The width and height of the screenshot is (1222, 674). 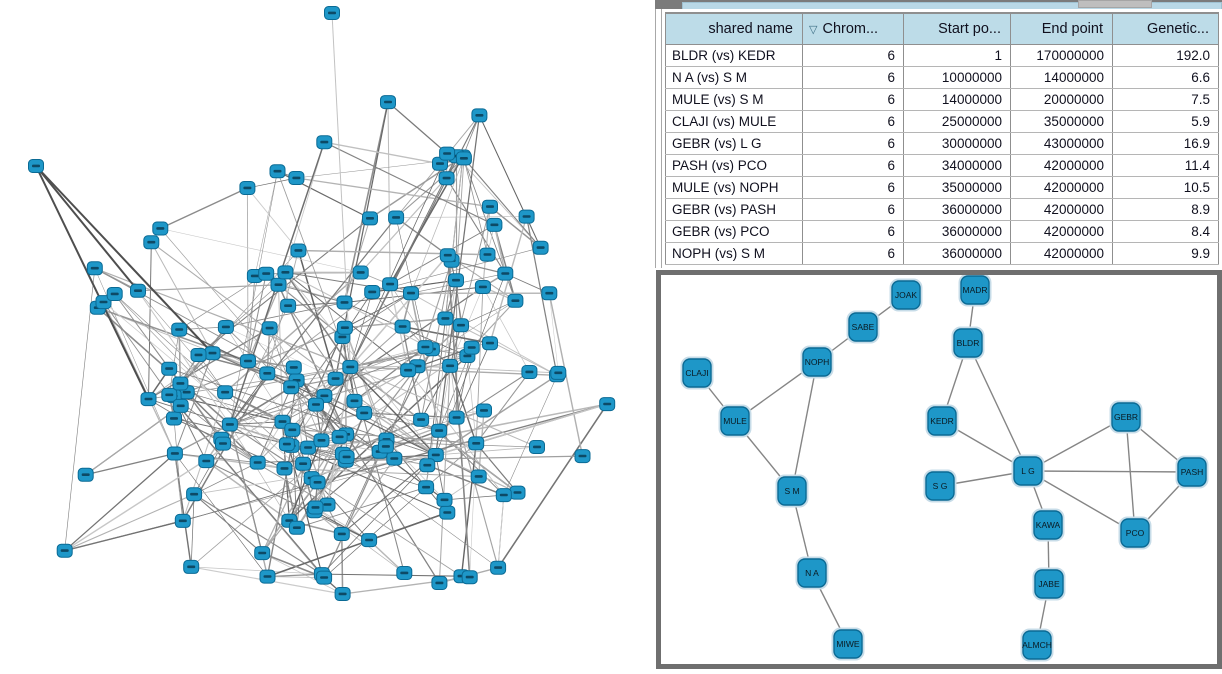 What do you see at coordinates (957, 56) in the screenshot?
I see `cell-value: 1` at bounding box center [957, 56].